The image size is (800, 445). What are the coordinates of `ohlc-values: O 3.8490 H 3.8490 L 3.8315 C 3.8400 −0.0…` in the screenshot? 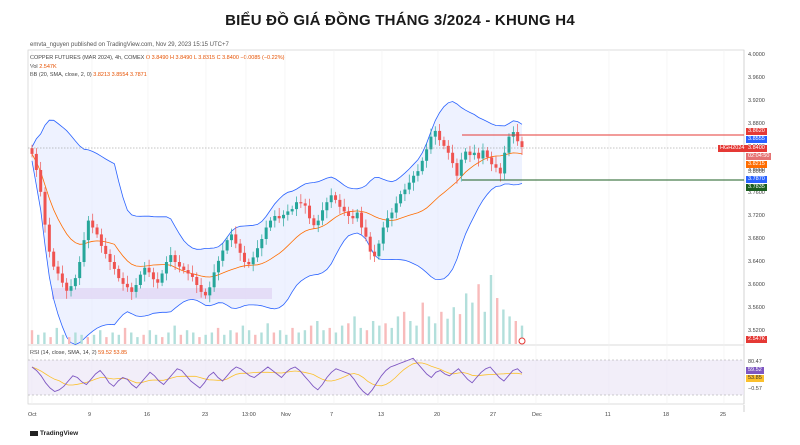 It's located at (215, 58).